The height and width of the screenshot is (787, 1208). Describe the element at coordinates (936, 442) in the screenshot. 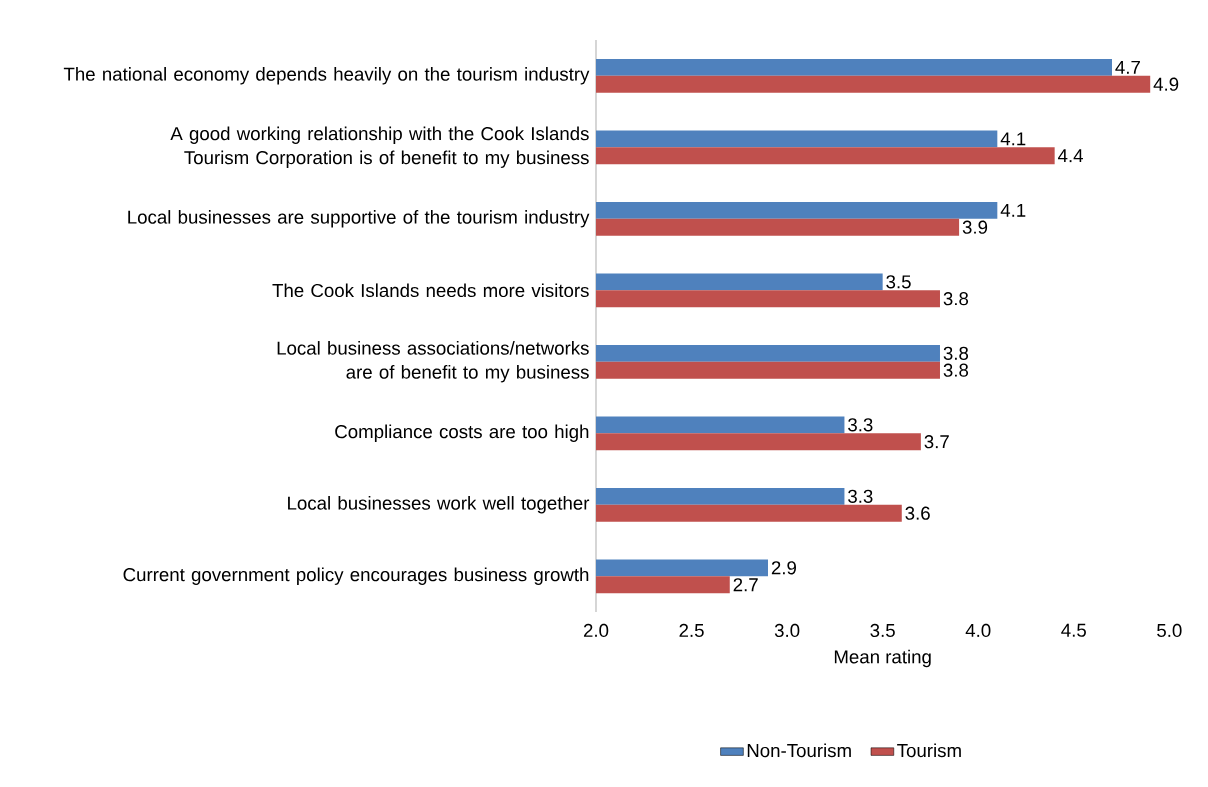

I see `data-label: 3.7` at that location.